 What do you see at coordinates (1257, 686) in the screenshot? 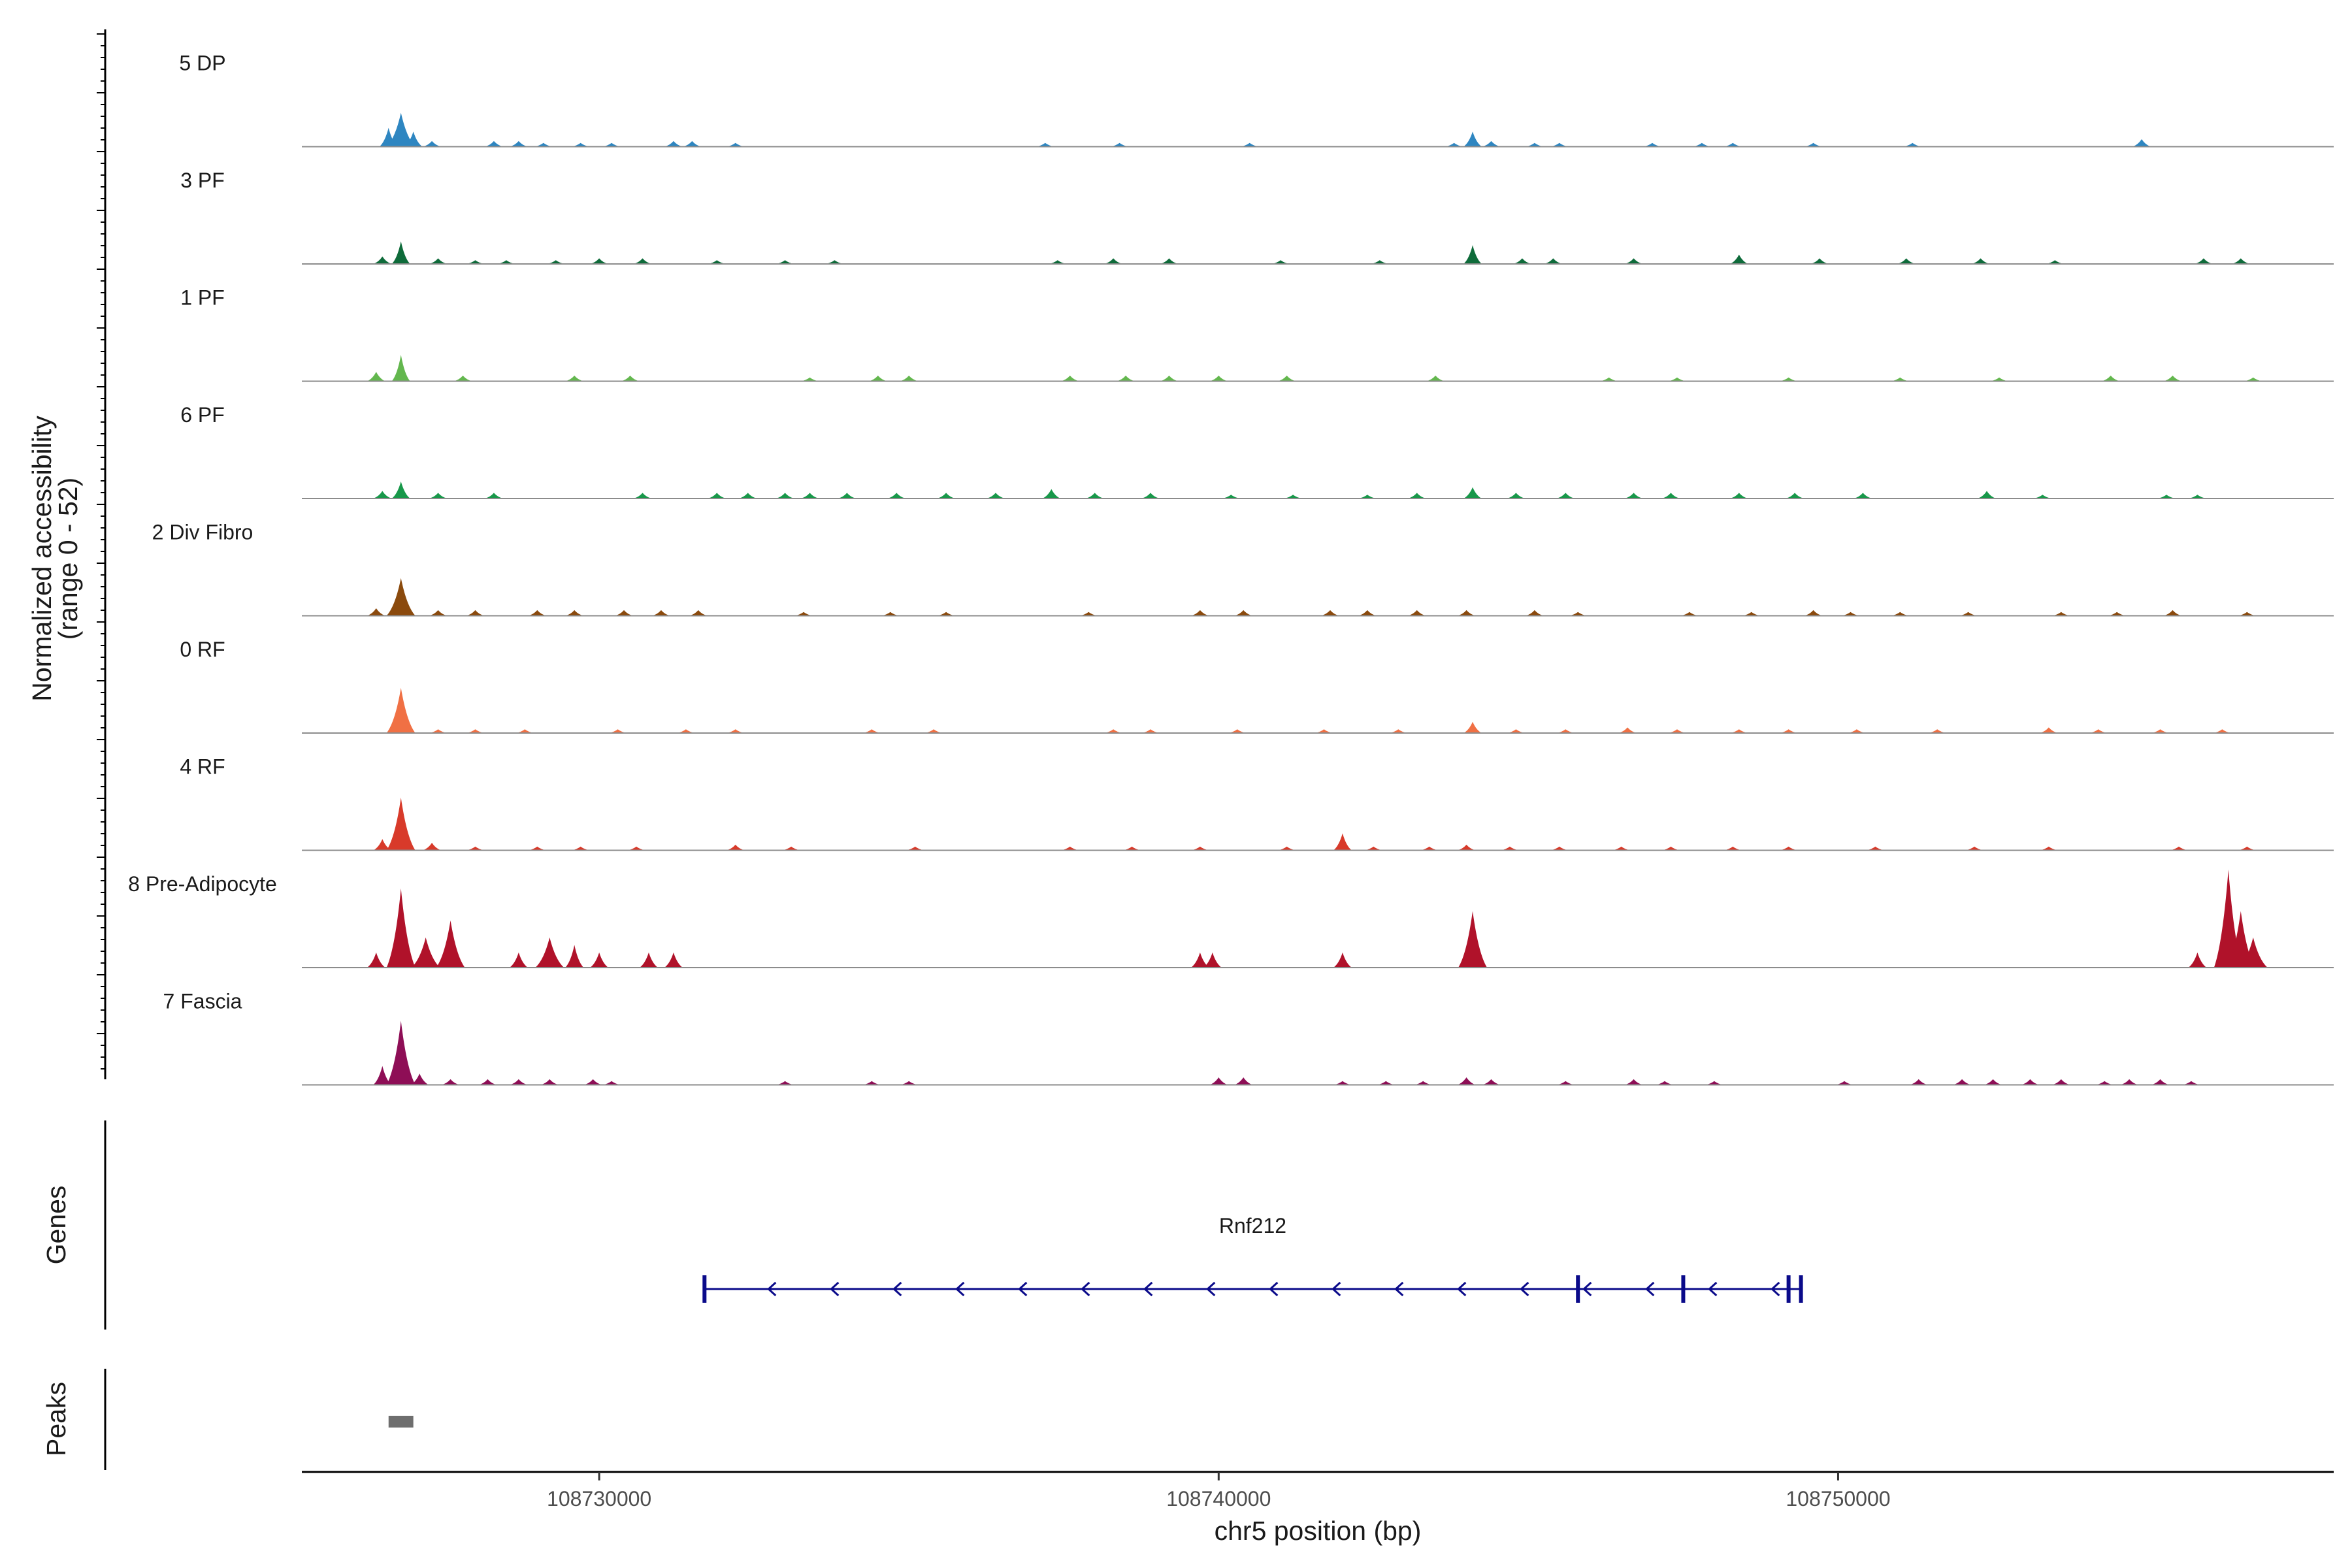
I see `track-0-rf: 0 RF` at bounding box center [1257, 686].